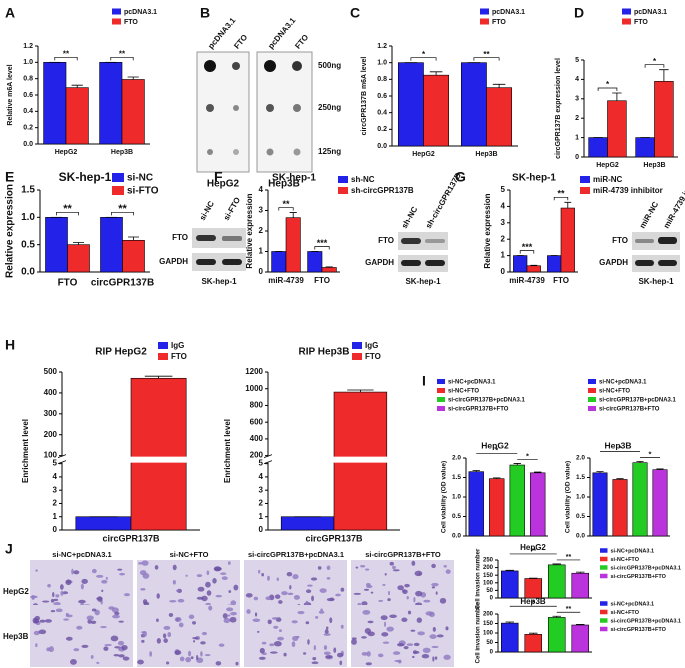 The width and height of the screenshot is (685, 668). What do you see at coordinates (324, 352) in the screenshot?
I see `chart-title: RIP Hep3B` at bounding box center [324, 352].